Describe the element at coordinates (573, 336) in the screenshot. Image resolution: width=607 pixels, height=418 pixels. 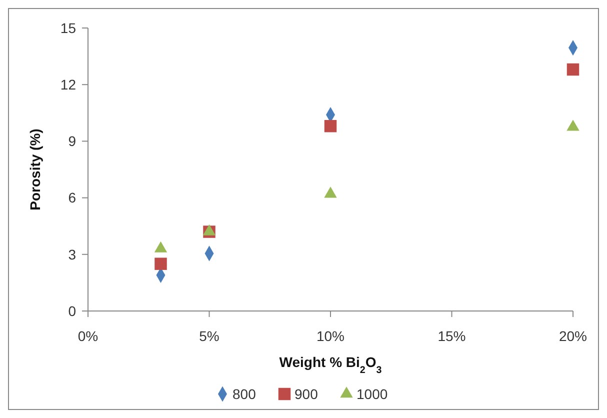
I see `x-tick-label: 20%` at that location.